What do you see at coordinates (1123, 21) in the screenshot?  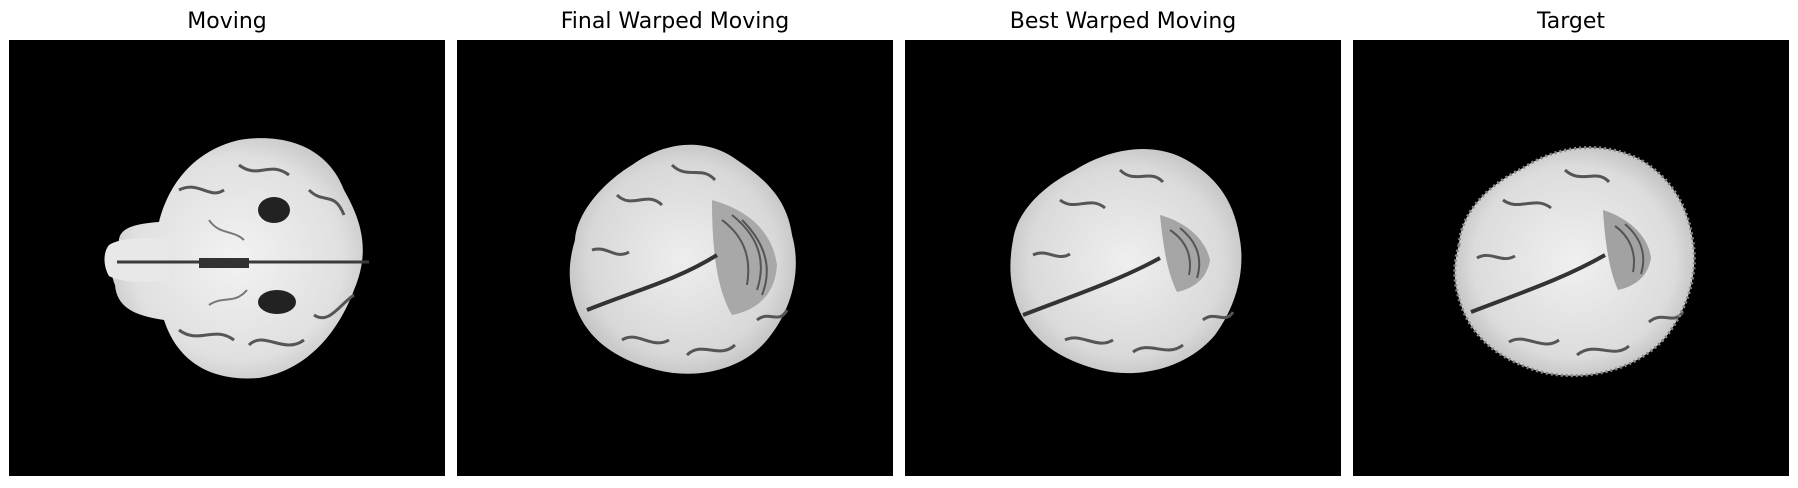 I see `panel-title-best-warped-moving: Best Warped Moving` at bounding box center [1123, 21].